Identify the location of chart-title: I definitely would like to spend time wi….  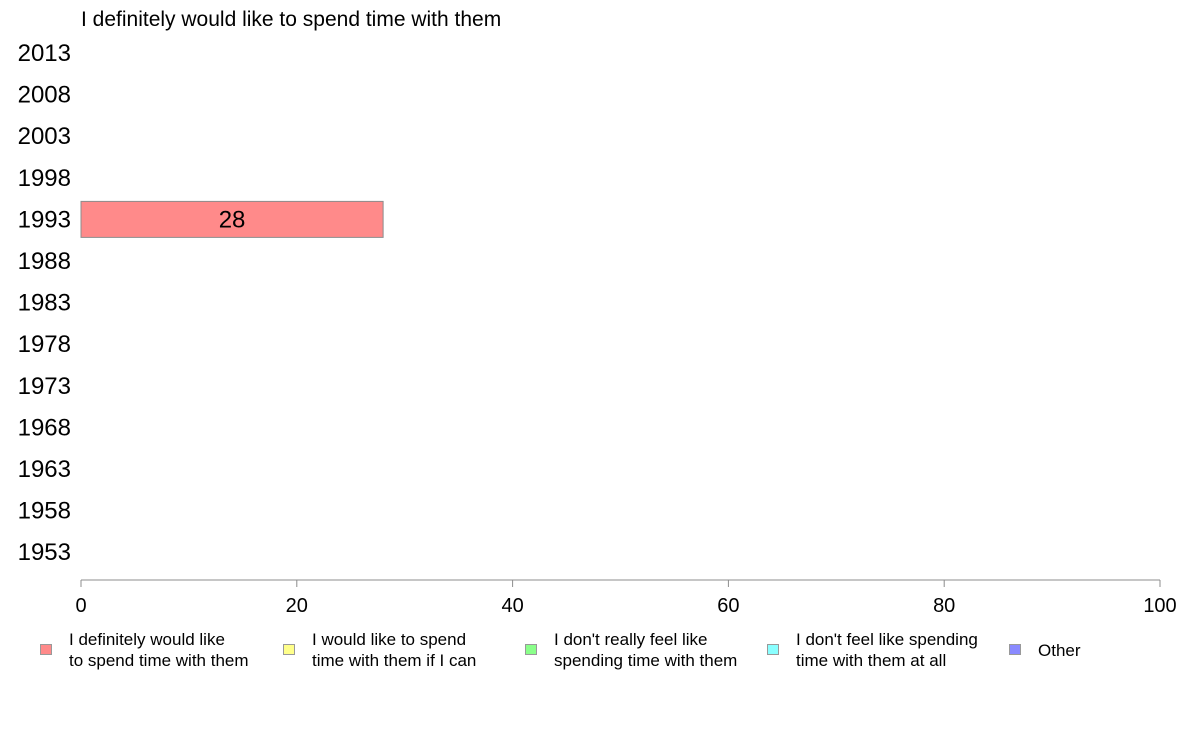
(291, 19).